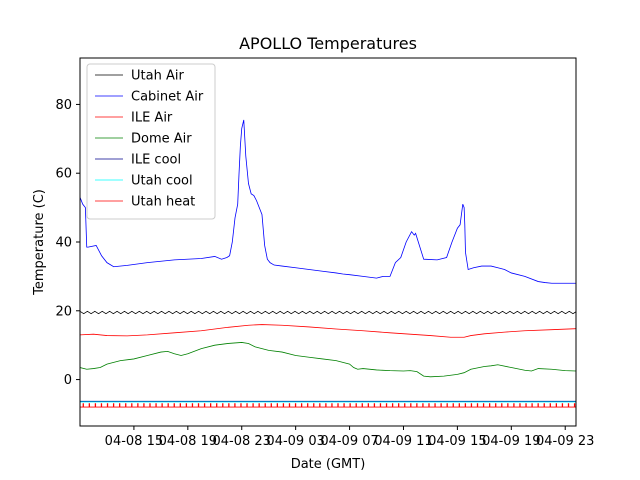 The width and height of the screenshot is (640, 480). What do you see at coordinates (162, 181) in the screenshot?
I see `legend-label-utah-cool: Utah cool` at bounding box center [162, 181].